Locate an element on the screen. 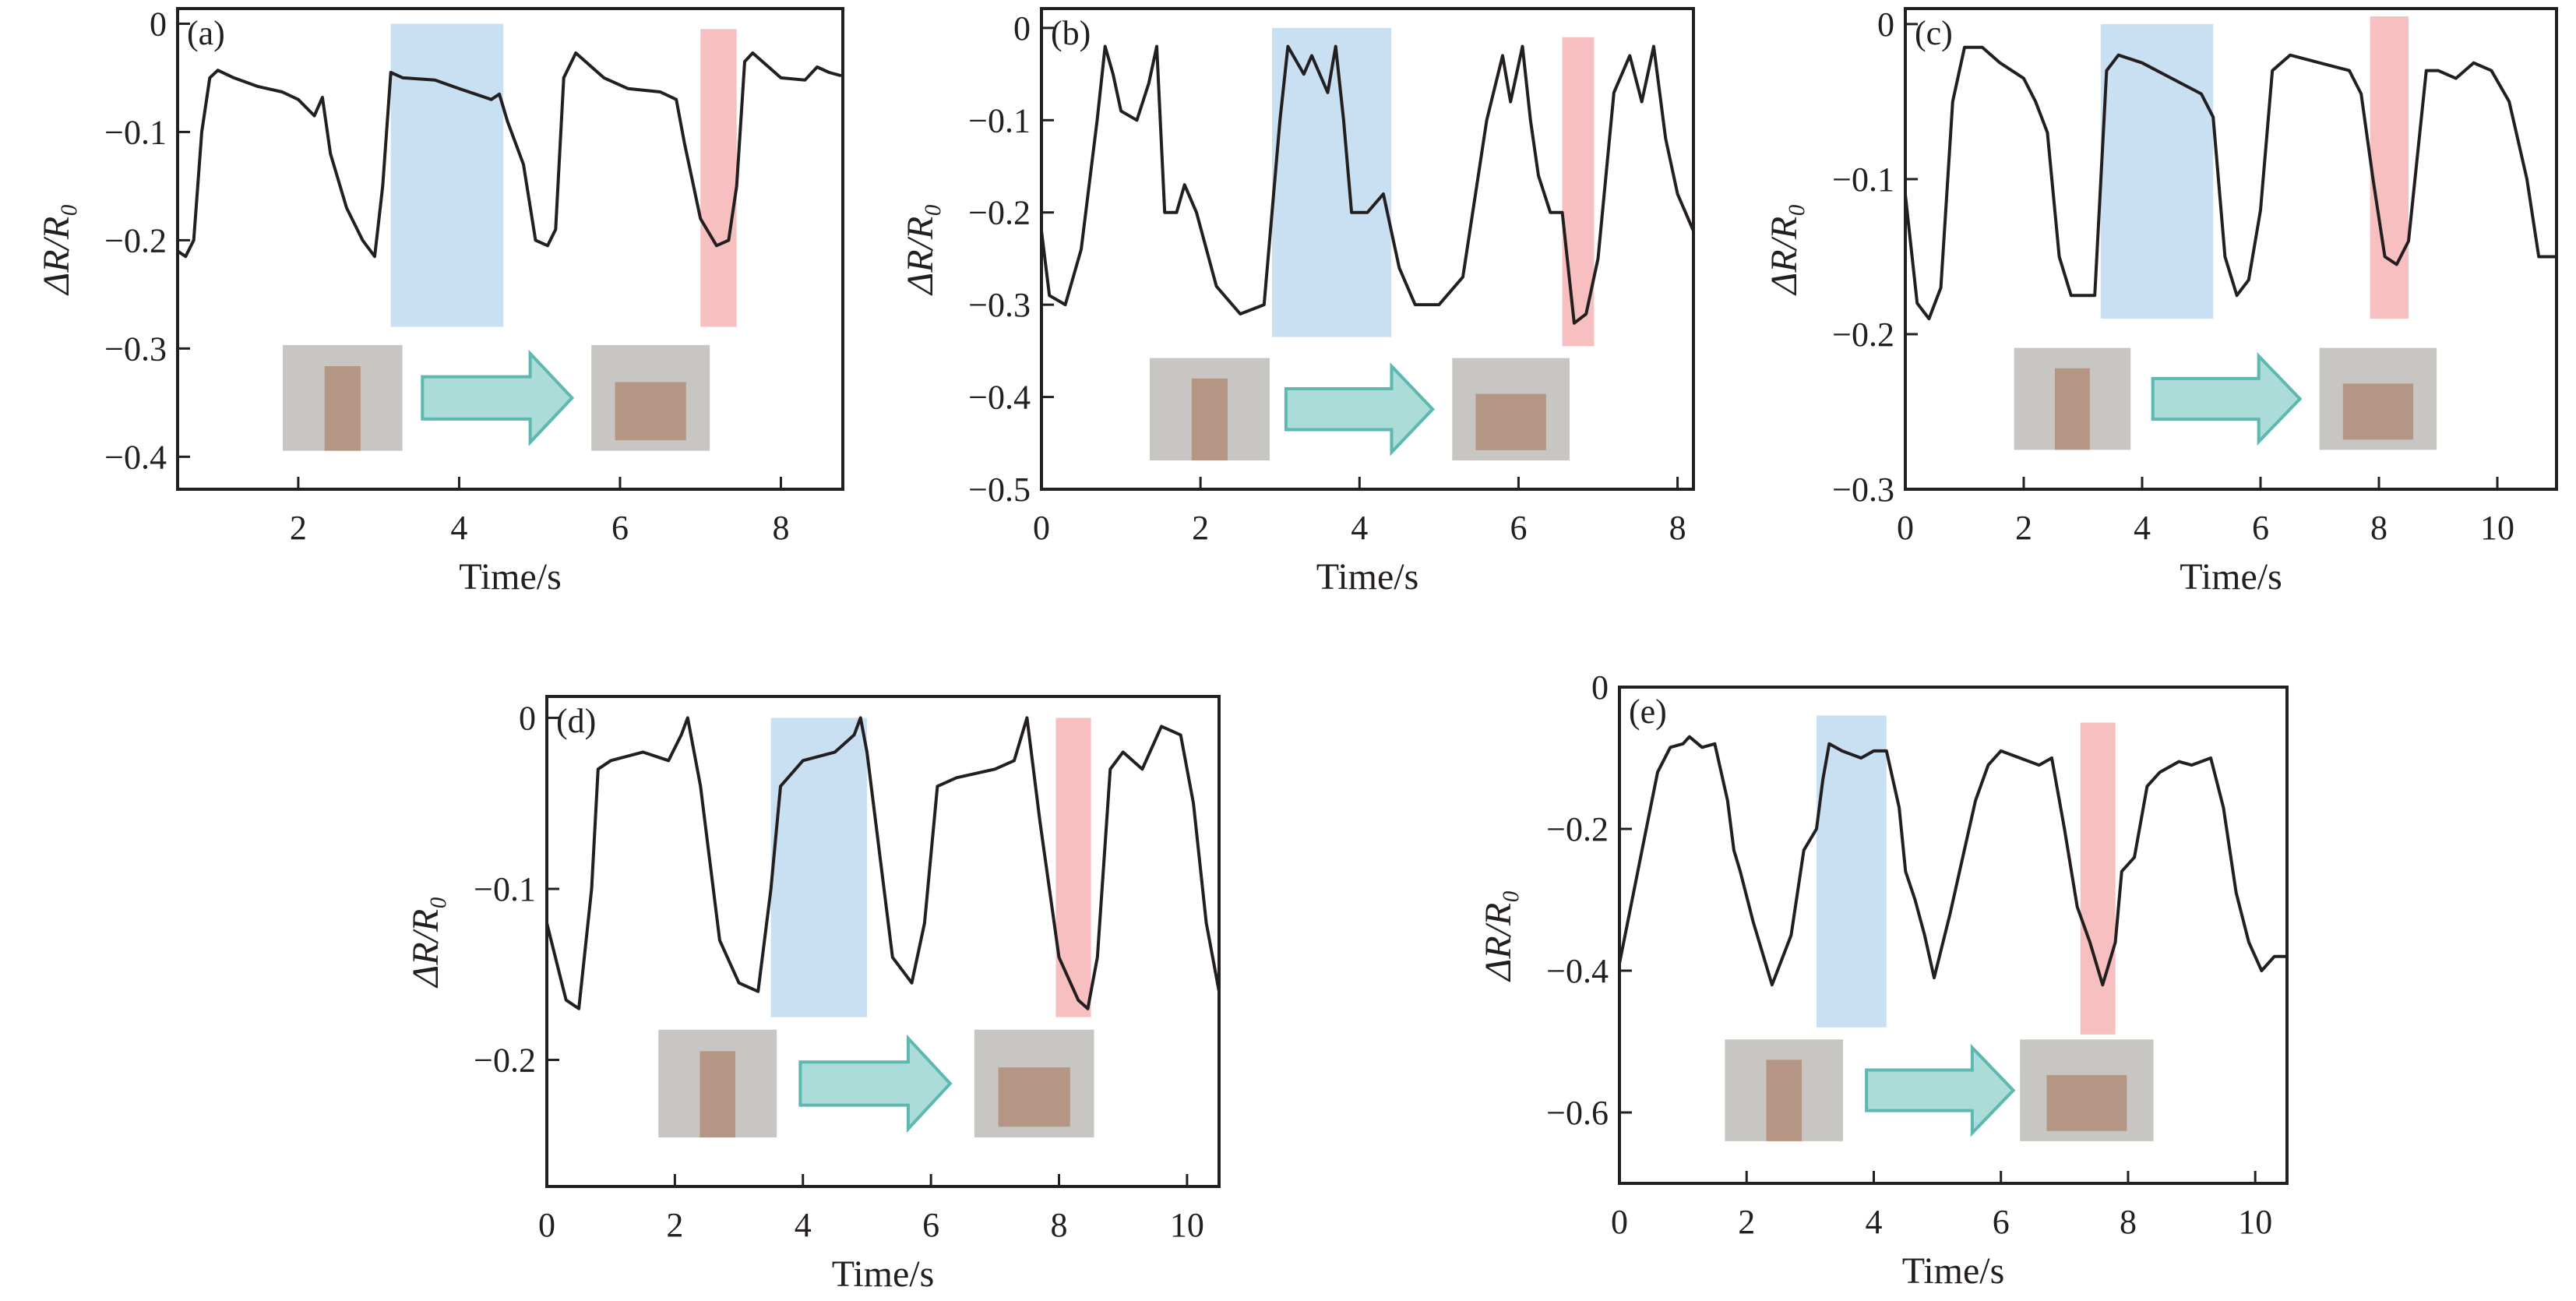  y-tick-label: −0.5 is located at coordinates (999, 490).